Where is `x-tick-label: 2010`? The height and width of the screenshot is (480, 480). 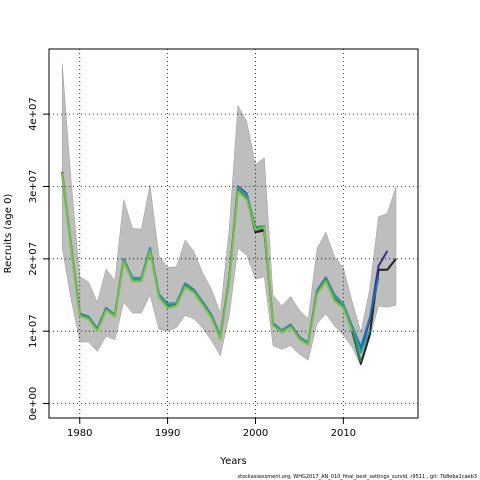 x-tick-label: 2010 is located at coordinates (343, 433).